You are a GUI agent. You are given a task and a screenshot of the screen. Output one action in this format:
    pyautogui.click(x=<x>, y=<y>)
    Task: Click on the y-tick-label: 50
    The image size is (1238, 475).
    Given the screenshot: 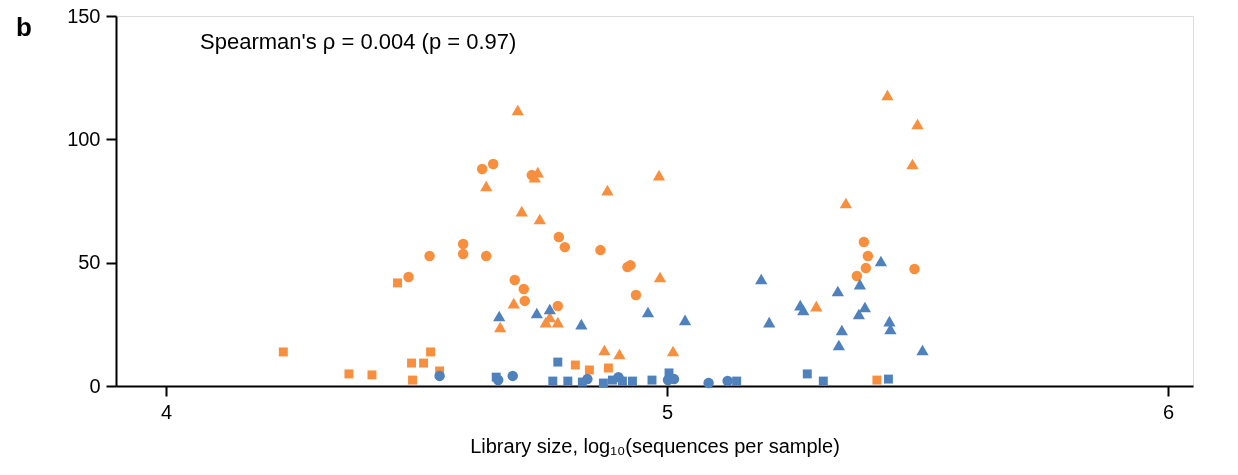 What is the action you would take?
    pyautogui.click(x=89, y=262)
    